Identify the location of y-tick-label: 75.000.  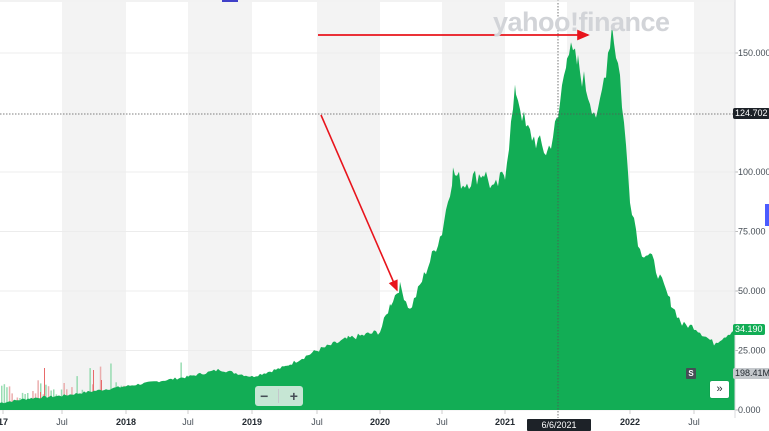
(752, 232).